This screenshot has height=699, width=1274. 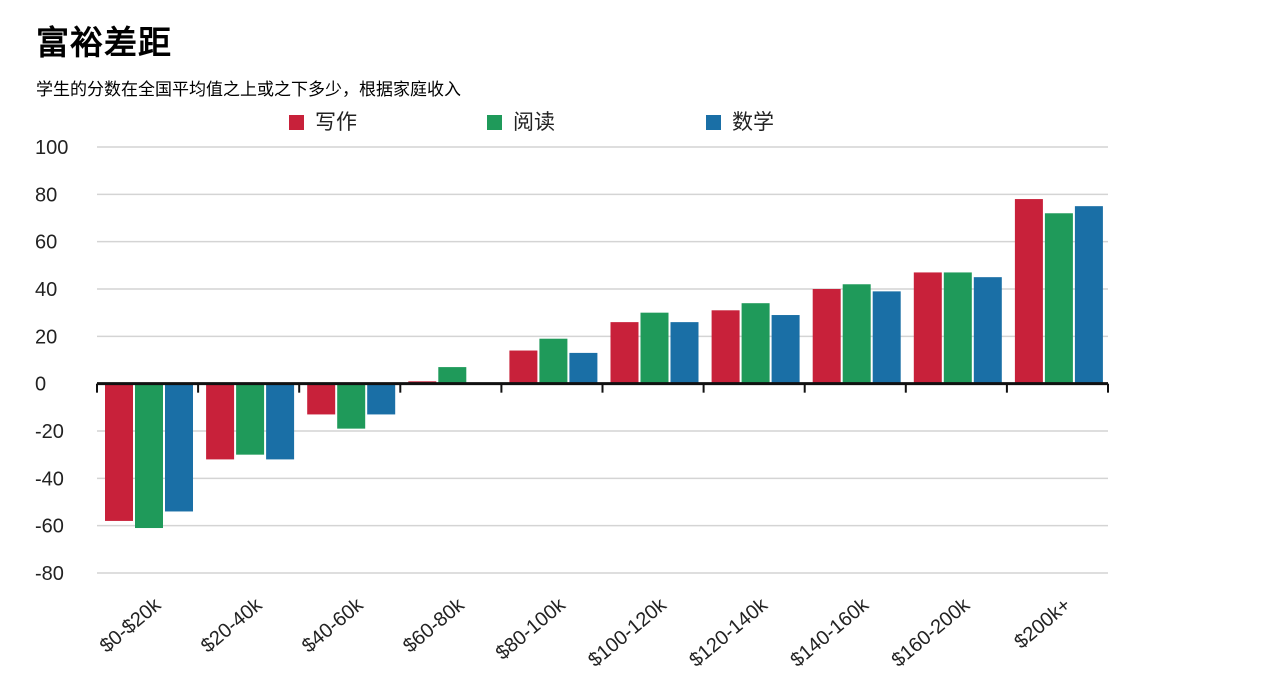 I want to click on x-tick-label: $60-80k, so click(x=434, y=625).